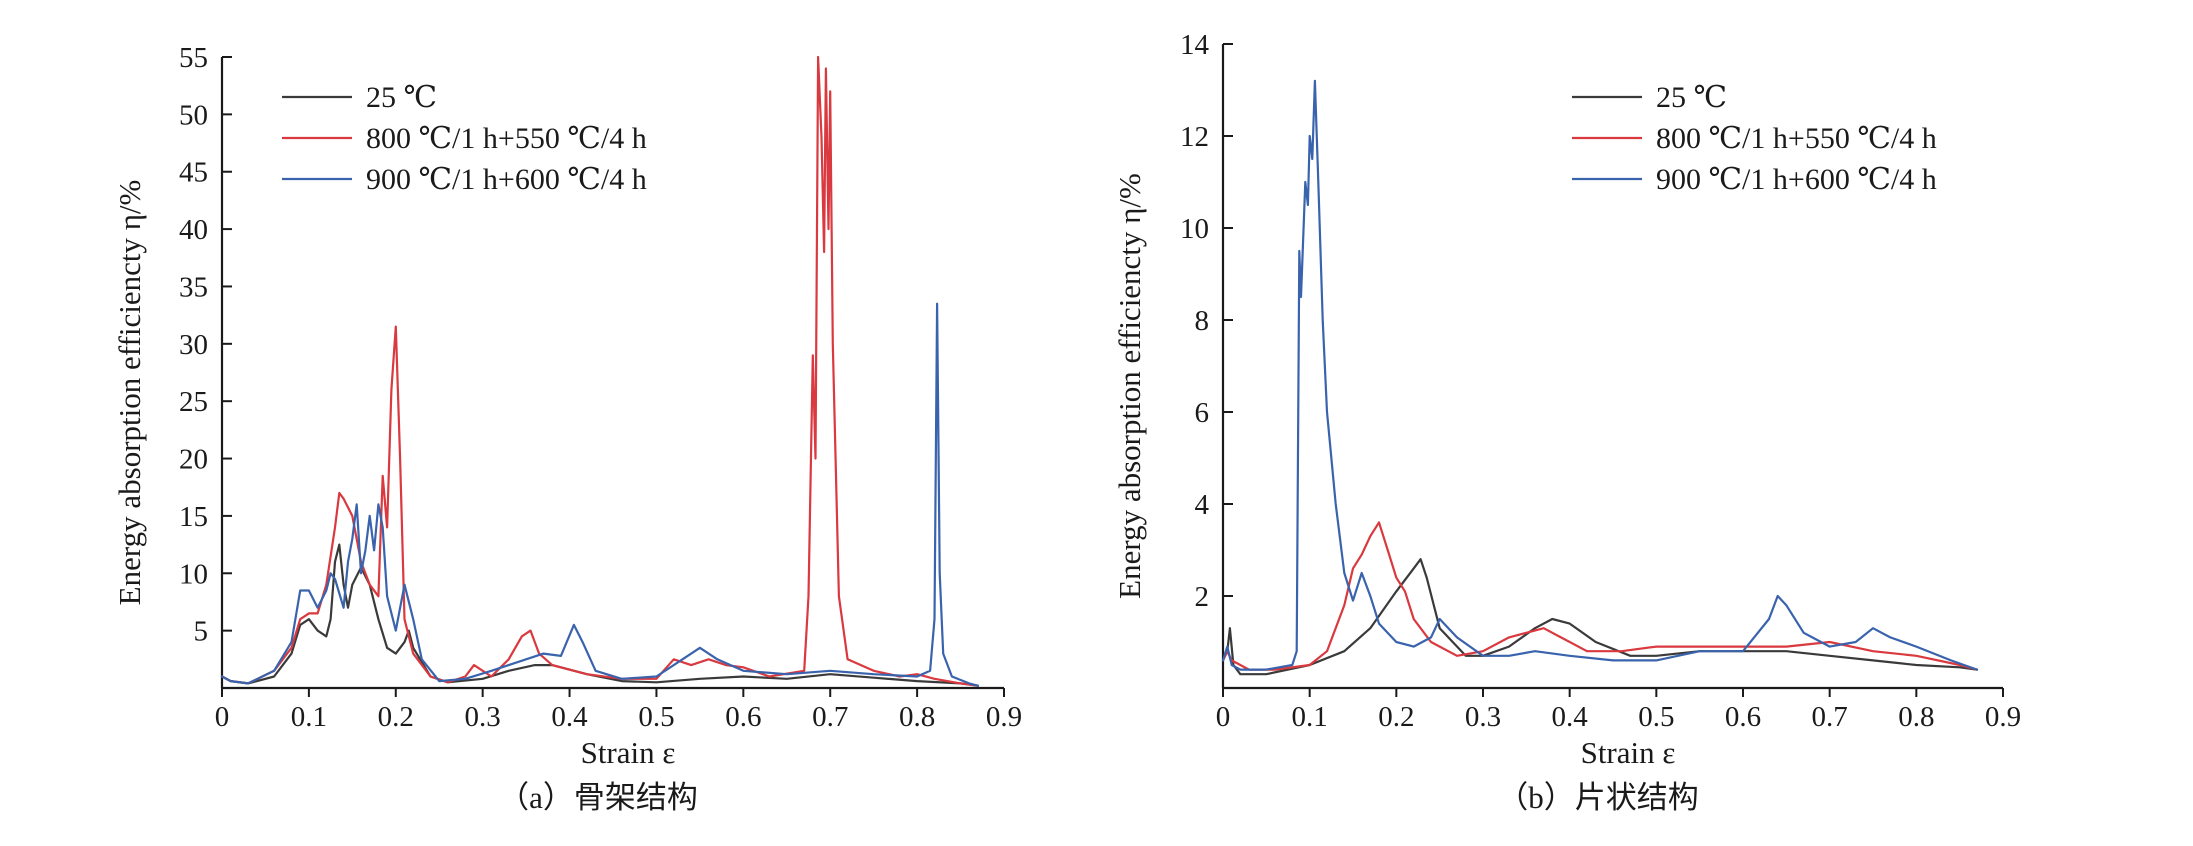 The image size is (2193, 846). What do you see at coordinates (1202, 505) in the screenshot?
I see `y-tick-label: 4` at bounding box center [1202, 505].